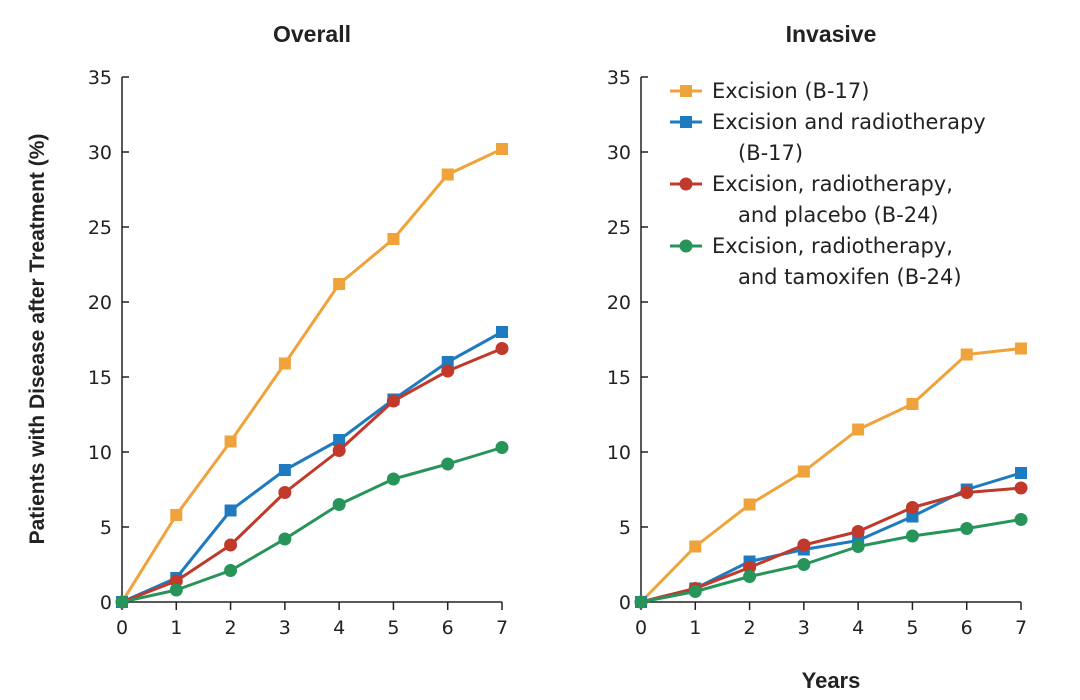  What do you see at coordinates (831, 680) in the screenshot?
I see `x-axis-label: Years` at bounding box center [831, 680].